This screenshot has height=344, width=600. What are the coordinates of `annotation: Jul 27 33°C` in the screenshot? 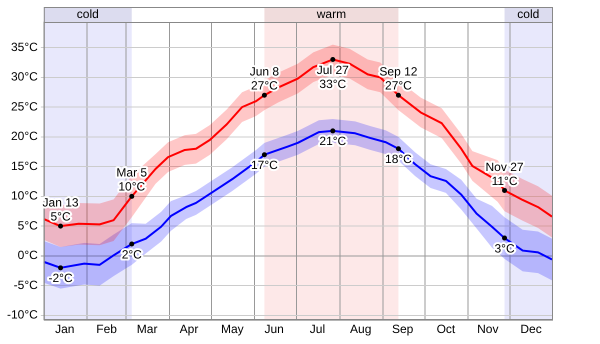 It's located at (333, 76).